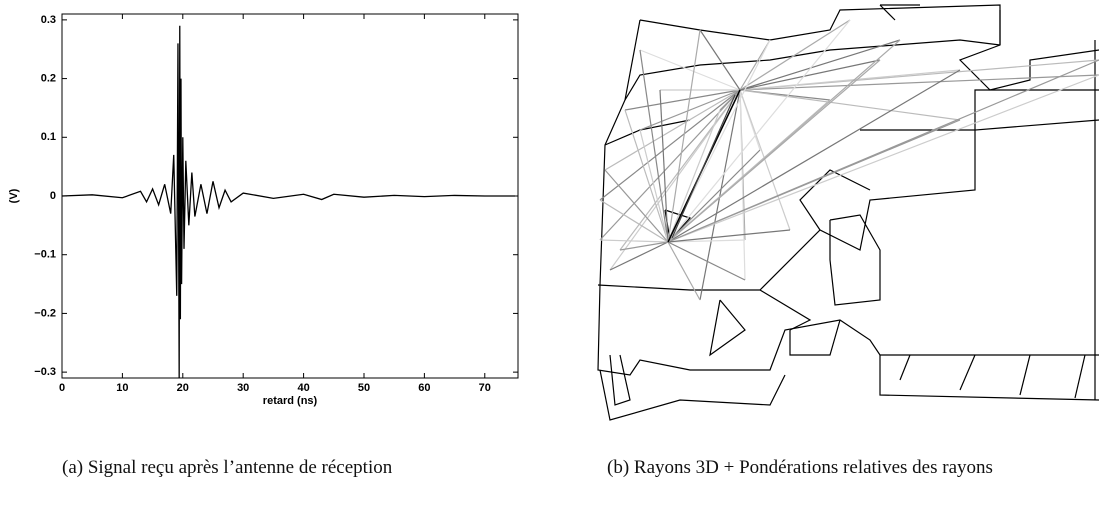 This screenshot has height=512, width=1099. What do you see at coordinates (183, 388) in the screenshot?
I see `x-tick-label: 20` at bounding box center [183, 388].